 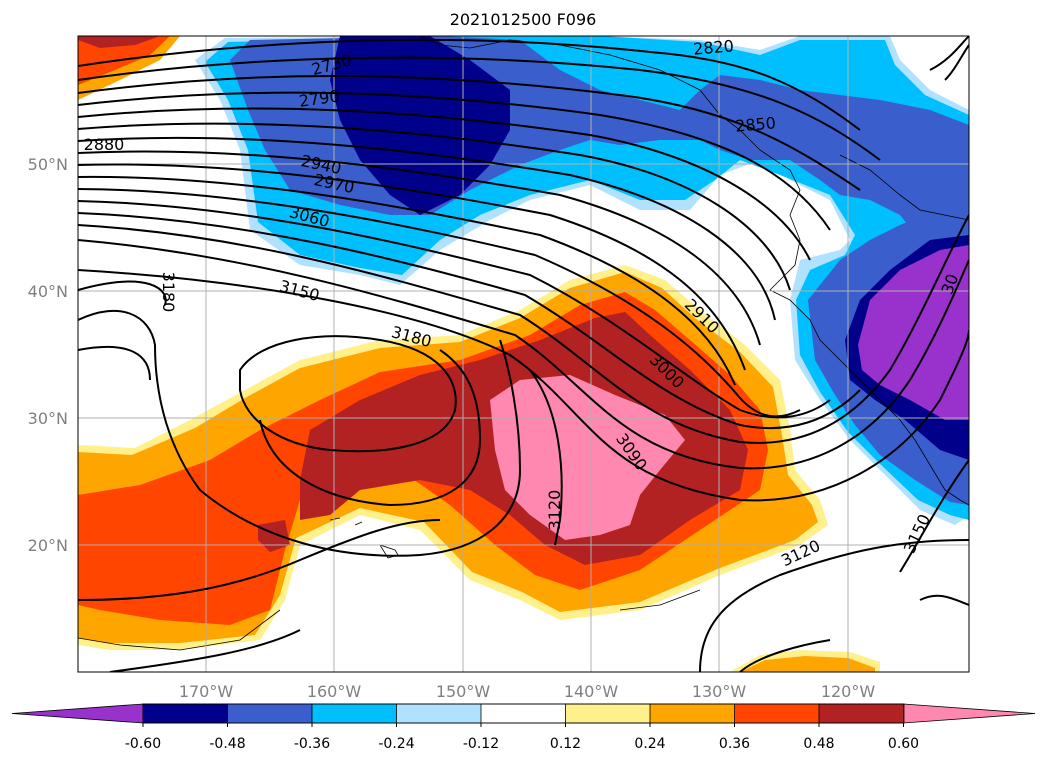 I want to click on lat-label-30n: 30°N, so click(x=48, y=418).